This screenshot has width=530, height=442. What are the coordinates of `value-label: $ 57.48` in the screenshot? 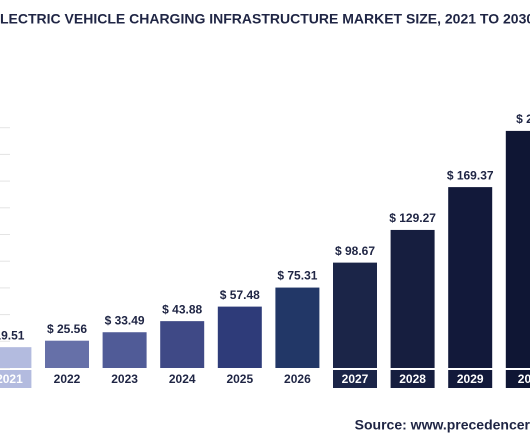 It's located at (240, 295).